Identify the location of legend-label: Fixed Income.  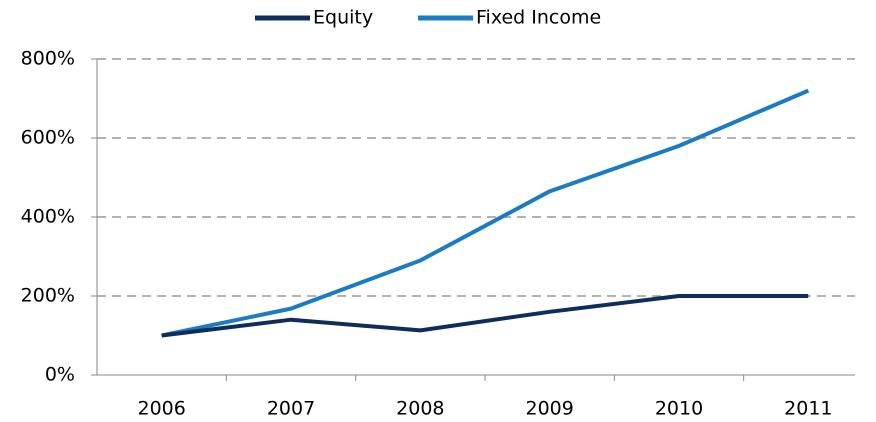
(538, 18).